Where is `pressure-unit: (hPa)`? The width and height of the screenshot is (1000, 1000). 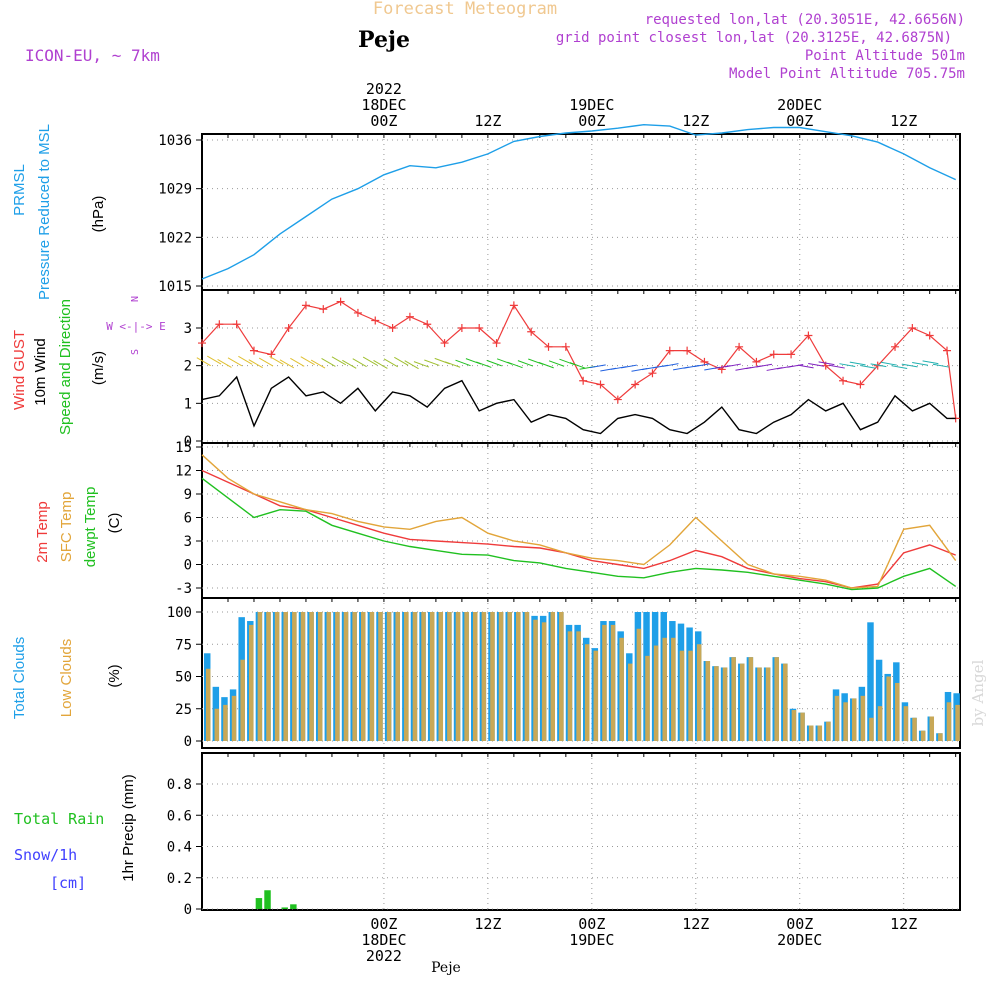 pressure-unit: (hPa) is located at coordinates (98, 214).